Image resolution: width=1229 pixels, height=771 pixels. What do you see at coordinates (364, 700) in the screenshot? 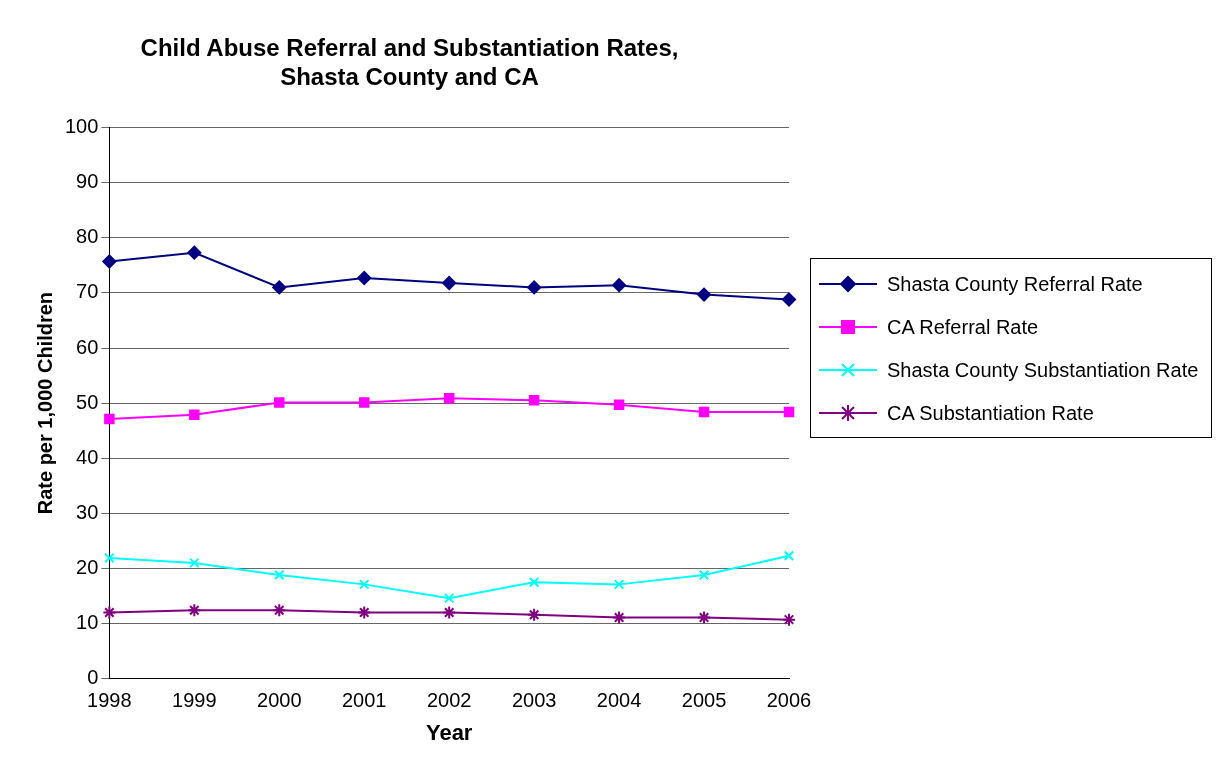
I see `x-tick-label: 2001` at bounding box center [364, 700].